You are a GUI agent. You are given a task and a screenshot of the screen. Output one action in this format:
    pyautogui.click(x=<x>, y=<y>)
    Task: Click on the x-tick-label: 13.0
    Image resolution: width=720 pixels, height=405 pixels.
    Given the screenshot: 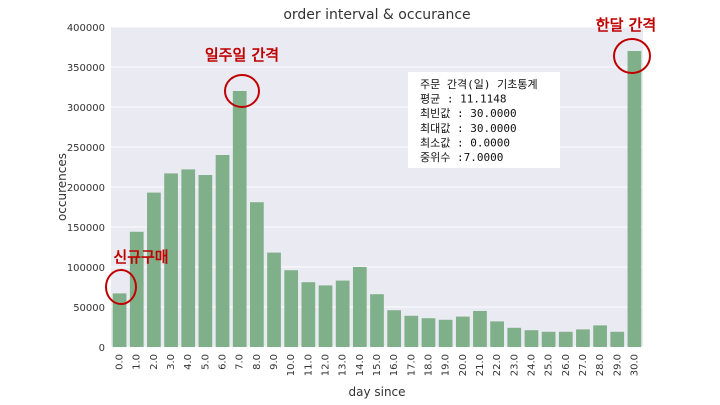 What is the action you would take?
    pyautogui.click(x=343, y=365)
    